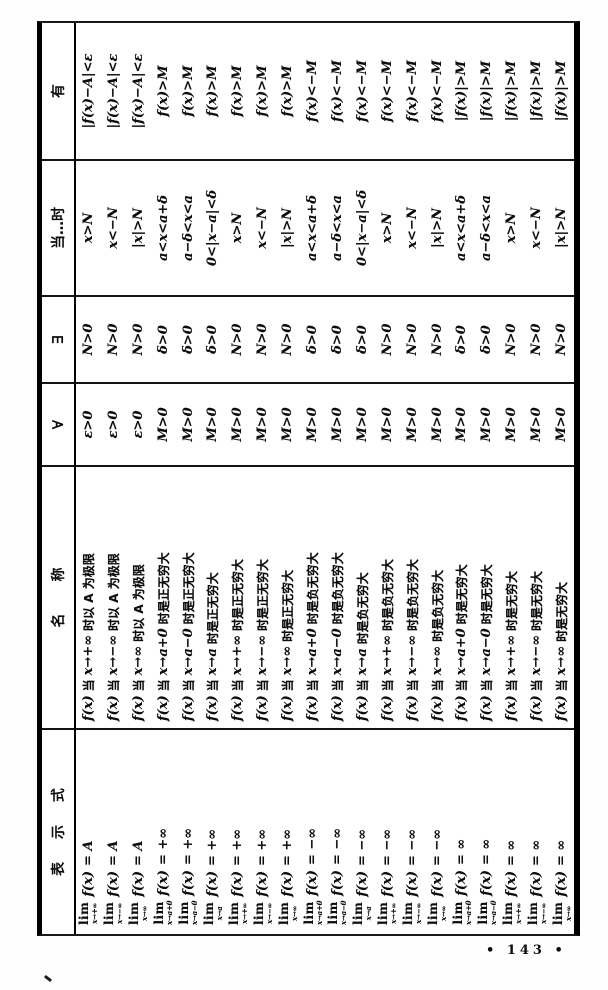 The image size is (608, 990). I want to click on limit-value: = −∞, so click(313, 846).